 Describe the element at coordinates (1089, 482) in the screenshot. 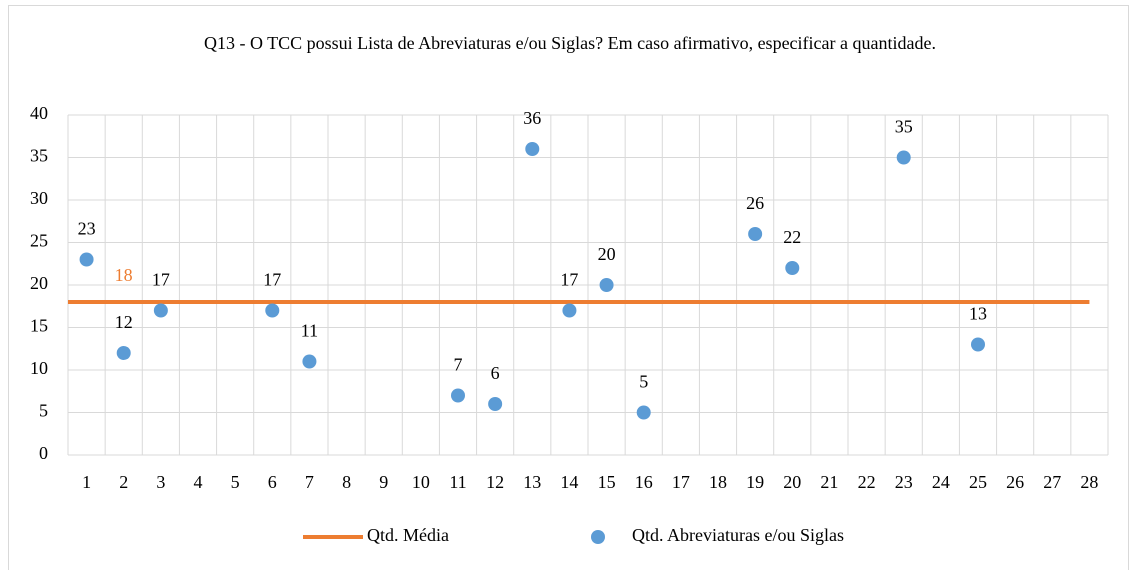

I see `x-tick-label: 28` at that location.